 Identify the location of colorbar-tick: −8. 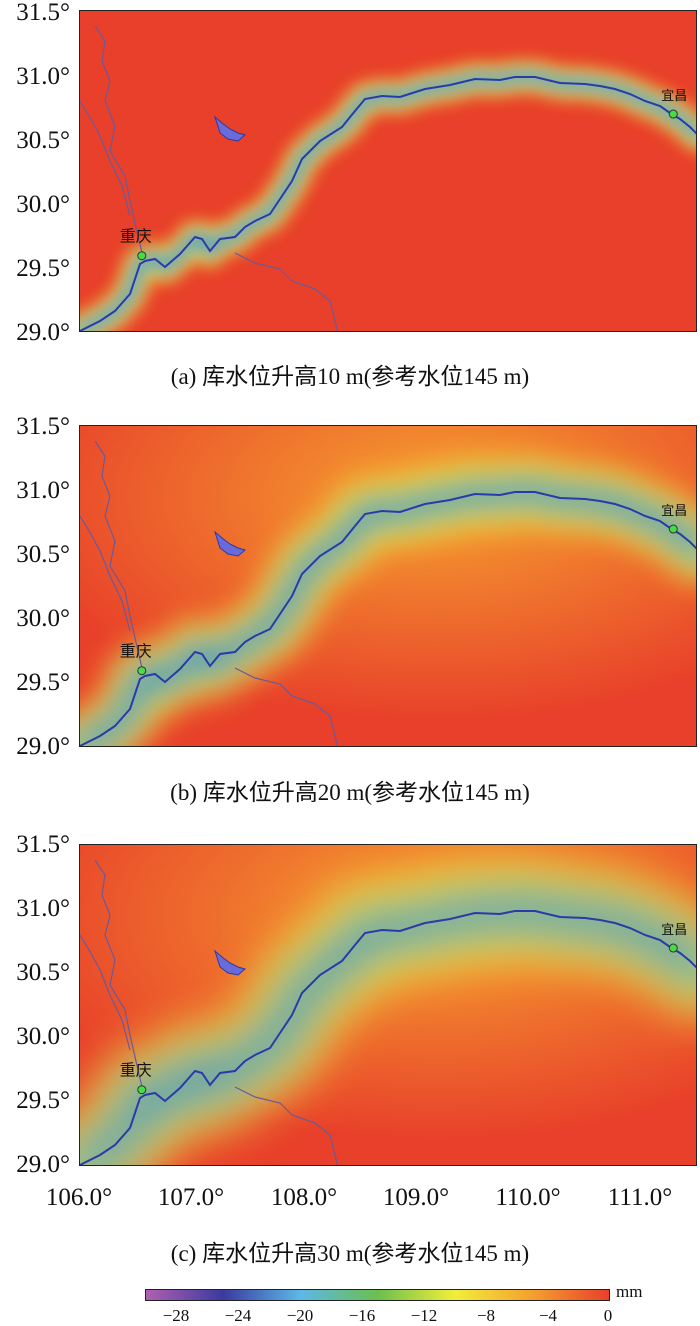
(486, 1315).